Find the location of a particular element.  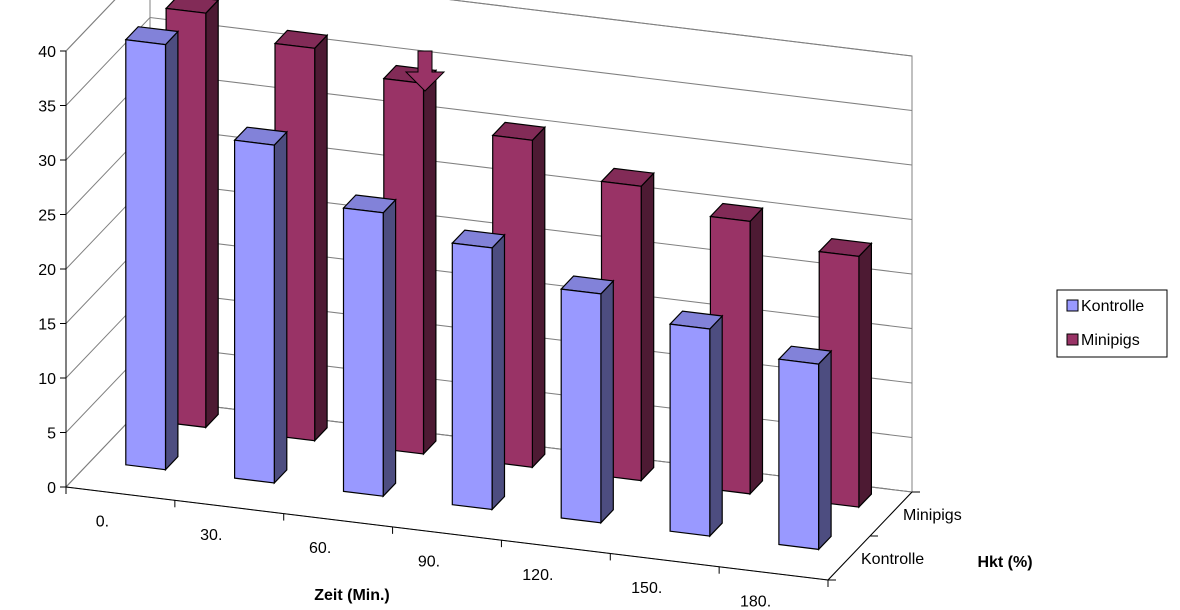

legend-label-minipigs: Minipigs is located at coordinates (1110, 340).